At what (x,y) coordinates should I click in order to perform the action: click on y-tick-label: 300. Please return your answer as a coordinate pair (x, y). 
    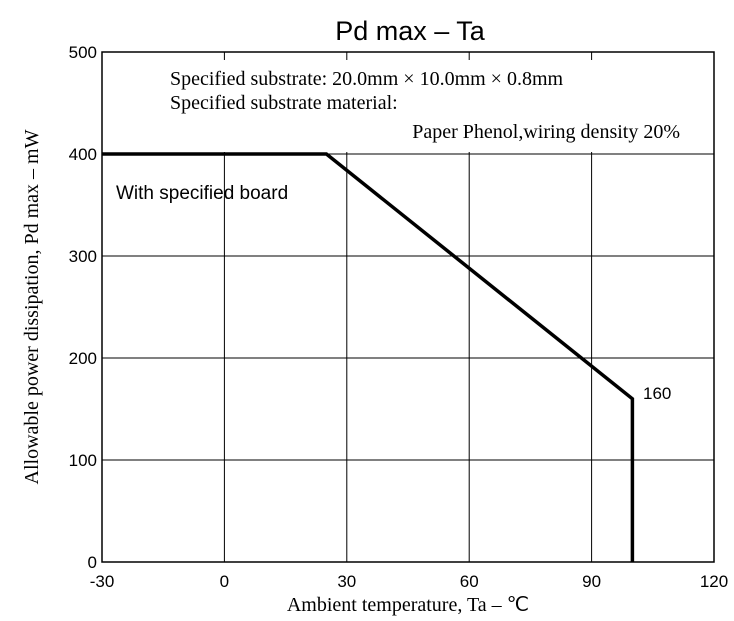
    Looking at the image, I should click on (83, 256).